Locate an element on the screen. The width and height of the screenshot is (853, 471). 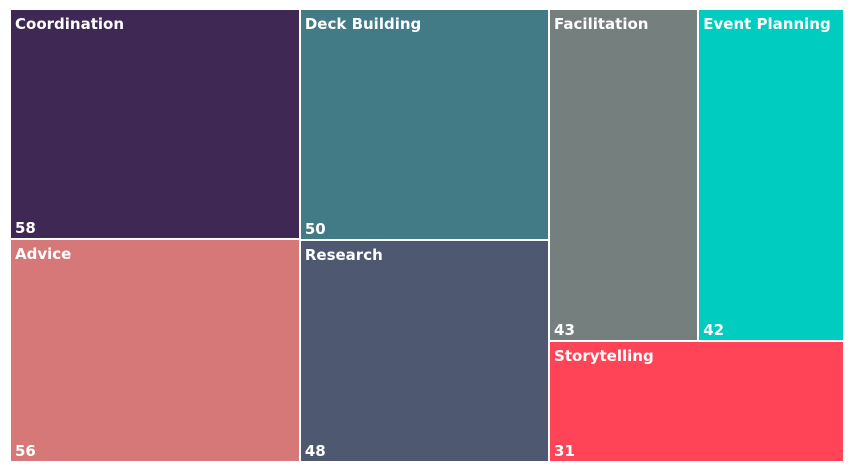
tile-label: Facilitation is located at coordinates (601, 24).